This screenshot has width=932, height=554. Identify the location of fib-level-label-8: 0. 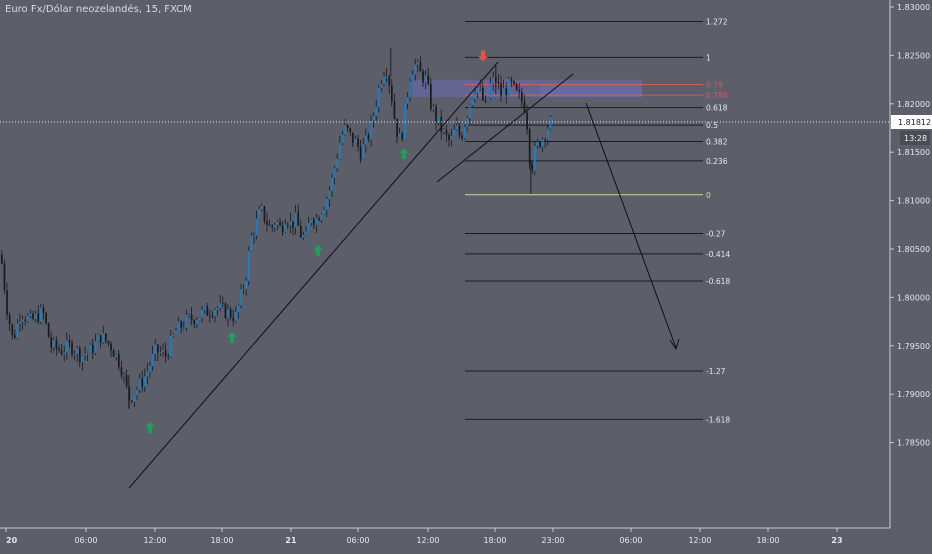
(708, 195).